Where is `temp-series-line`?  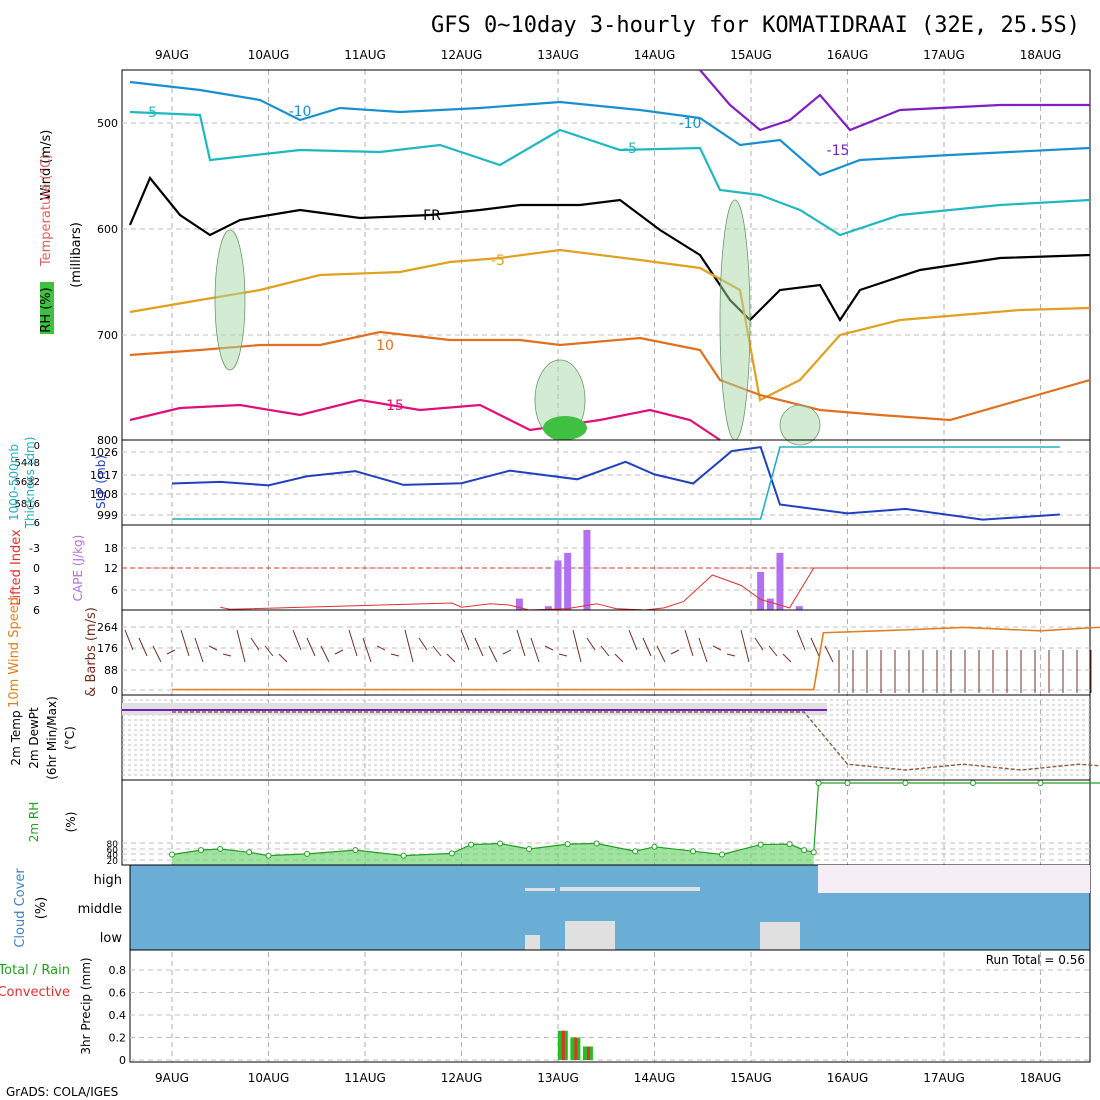
temp-series-line is located at coordinates (636, 741).